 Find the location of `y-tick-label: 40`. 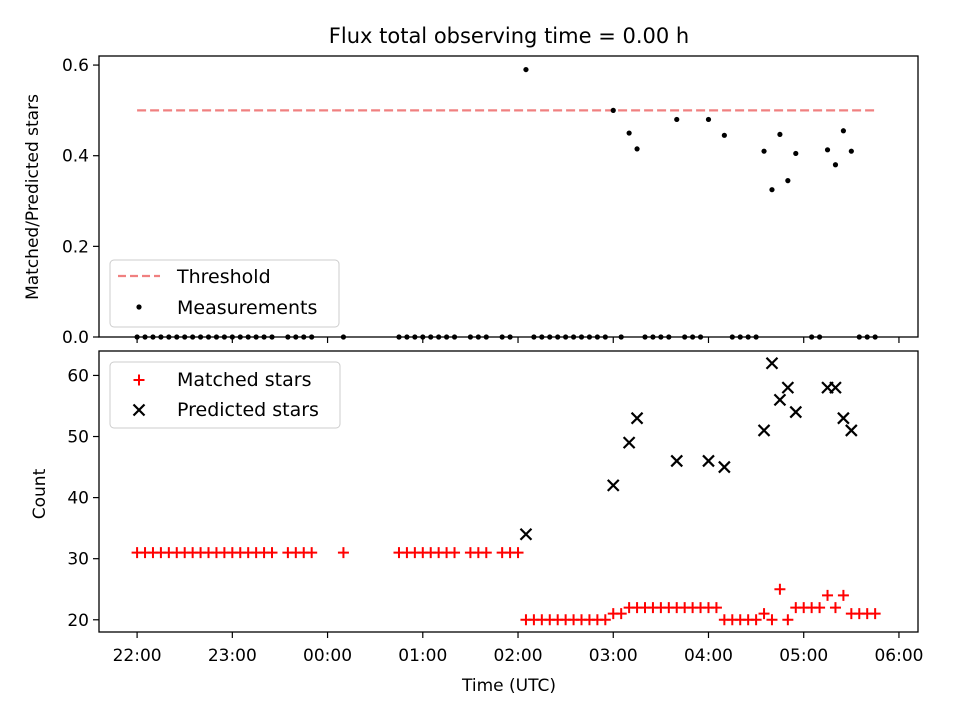

y-tick-label: 40 is located at coordinates (78, 499).